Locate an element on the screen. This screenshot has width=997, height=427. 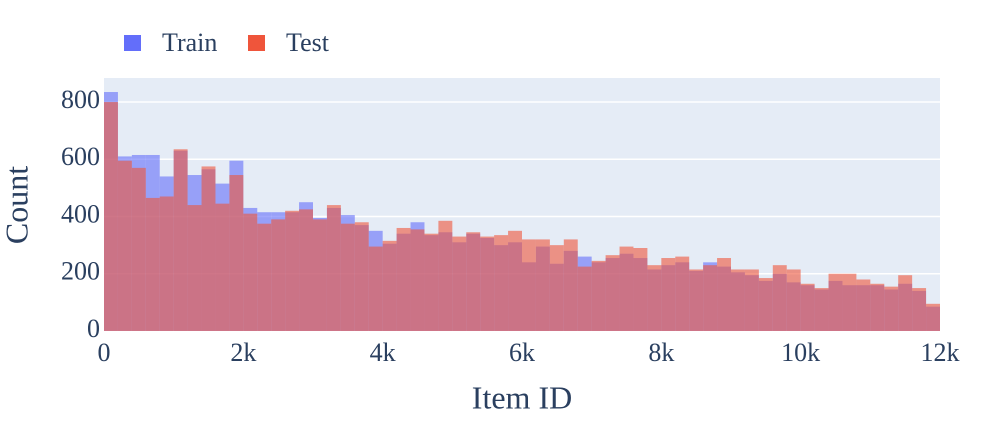
x-tick-label: 4k is located at coordinates (383, 352).